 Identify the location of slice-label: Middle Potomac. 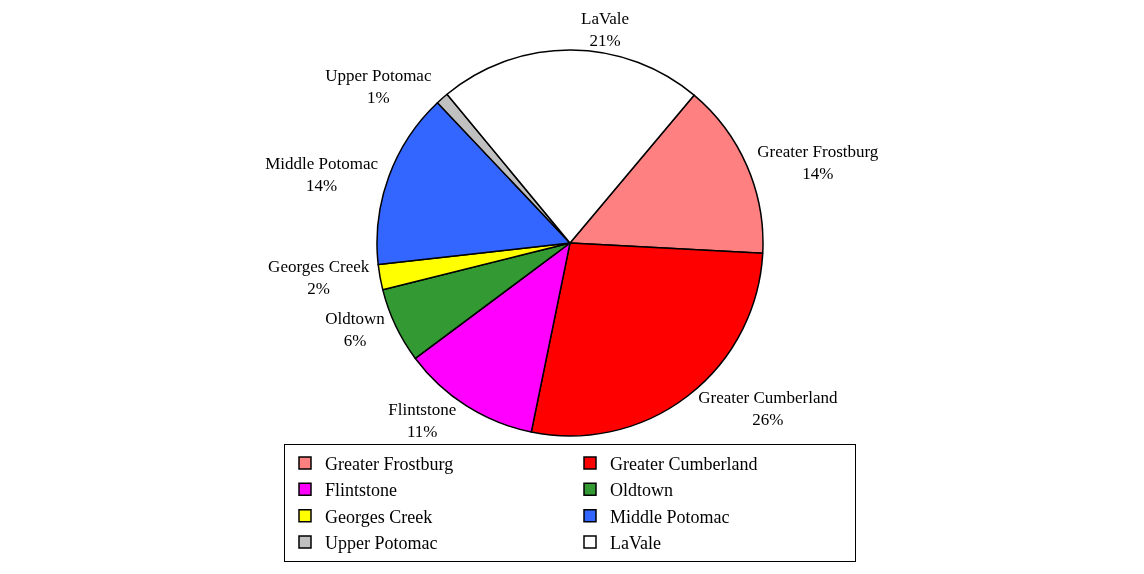
(322, 163).